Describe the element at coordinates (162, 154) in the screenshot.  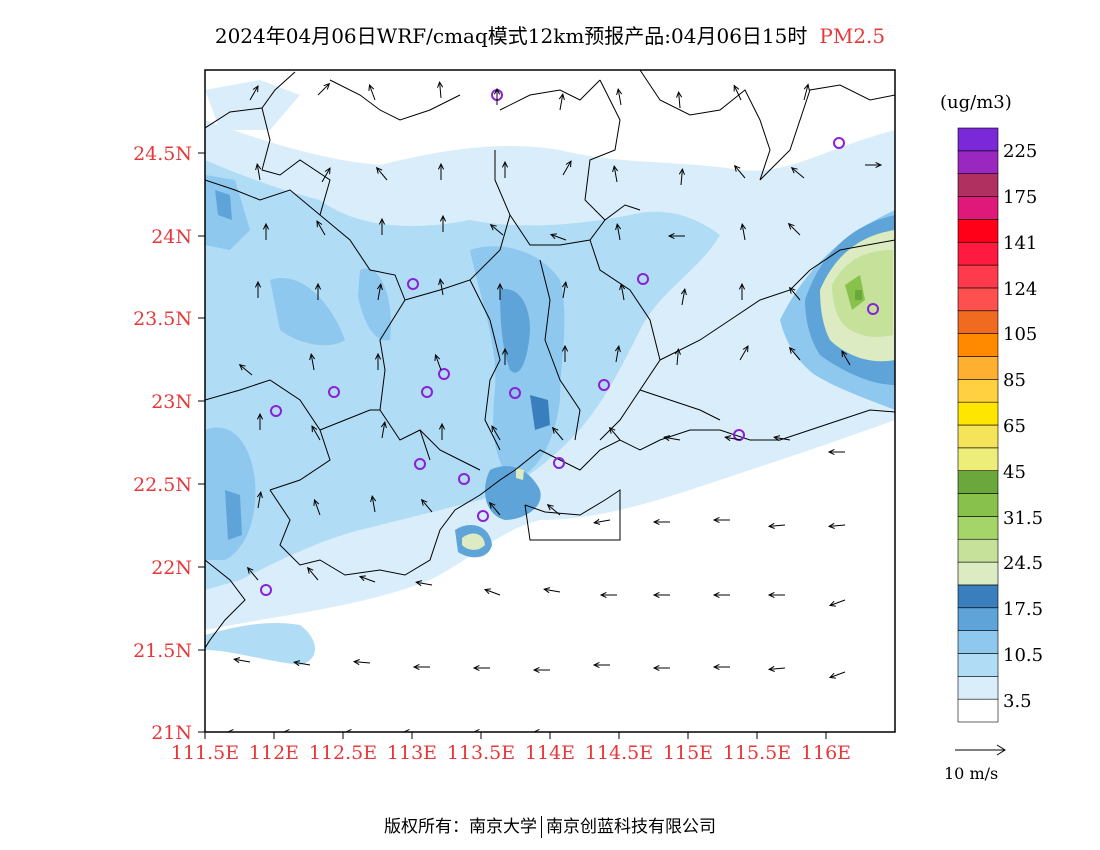
I see `lat-tick-label: 24.5N` at that location.